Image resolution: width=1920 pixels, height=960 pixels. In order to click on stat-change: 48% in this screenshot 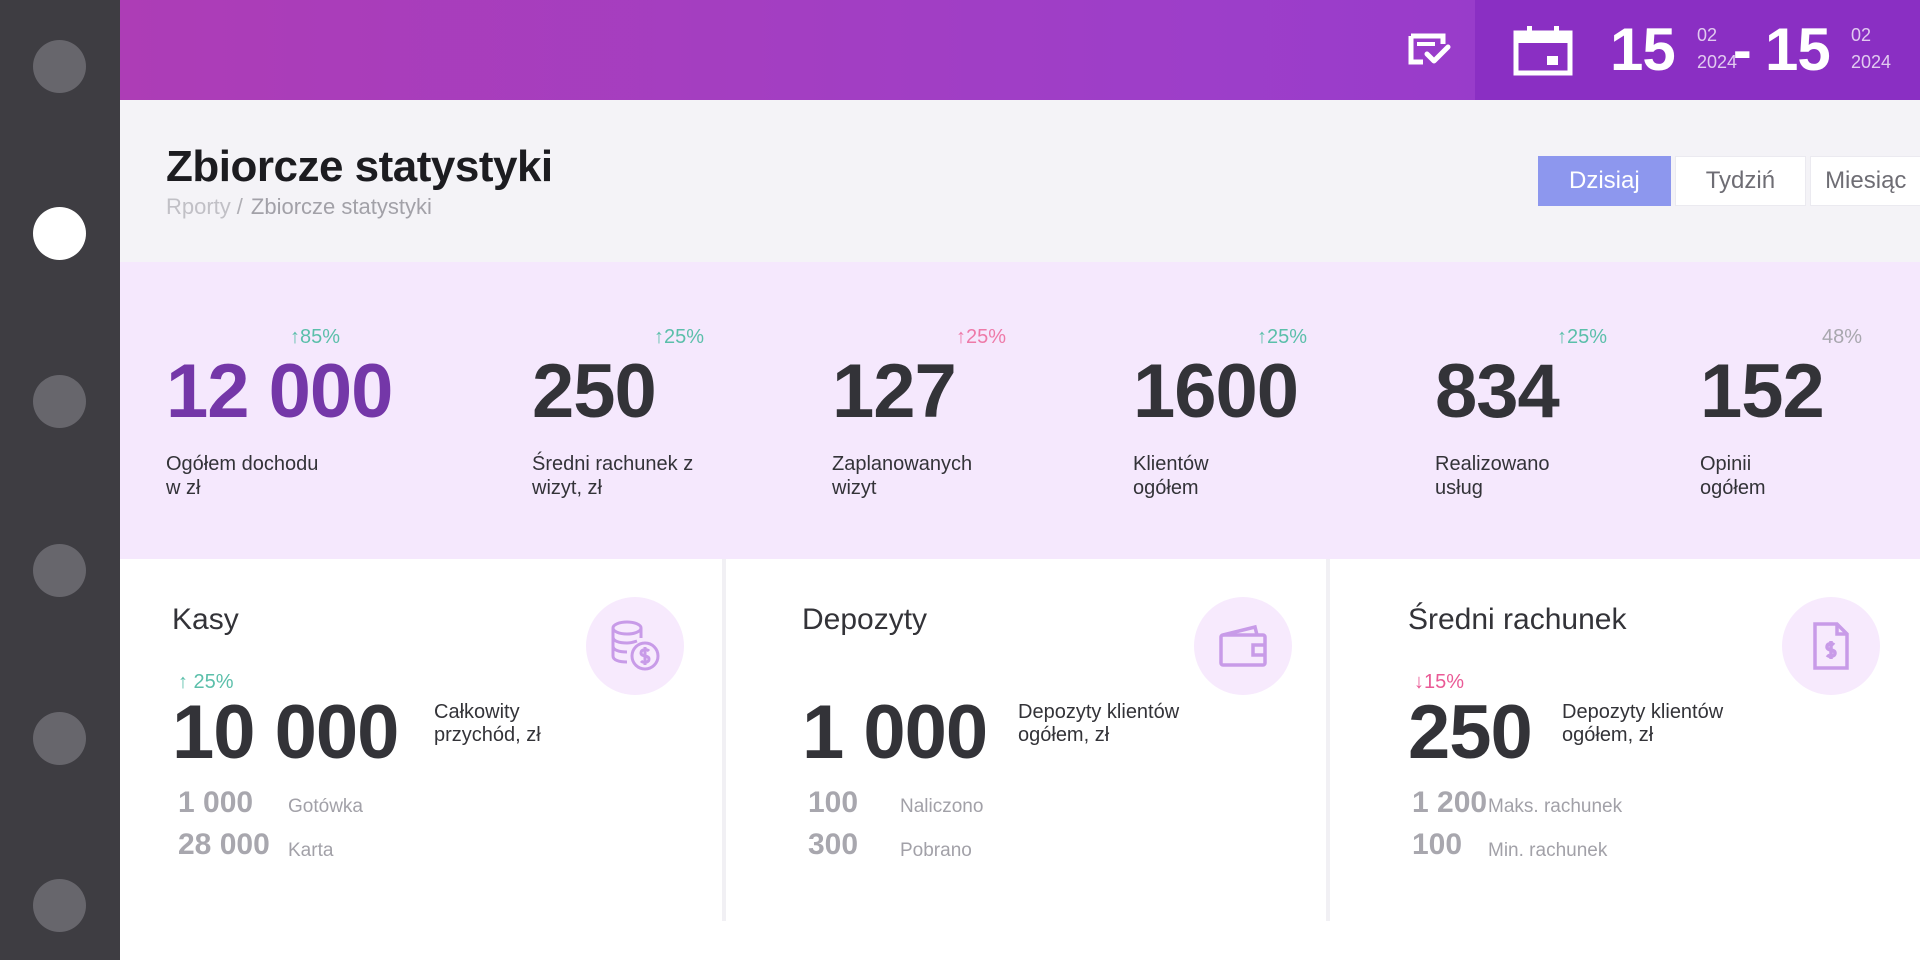, I will do `click(1842, 337)`.